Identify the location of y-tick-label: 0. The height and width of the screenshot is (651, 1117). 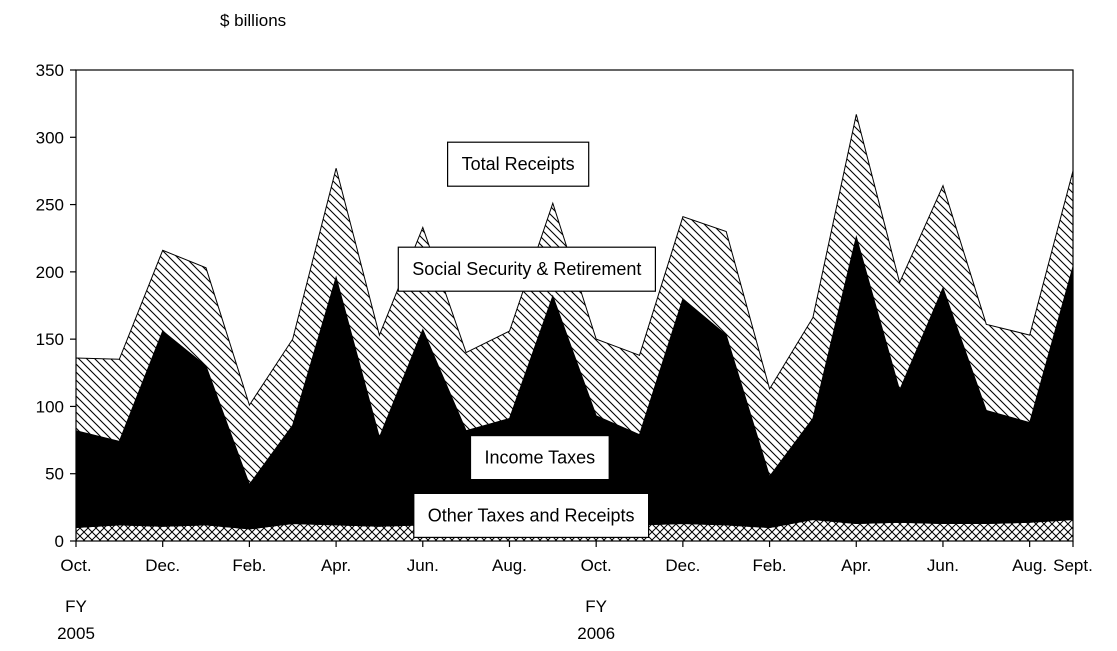
(59, 541).